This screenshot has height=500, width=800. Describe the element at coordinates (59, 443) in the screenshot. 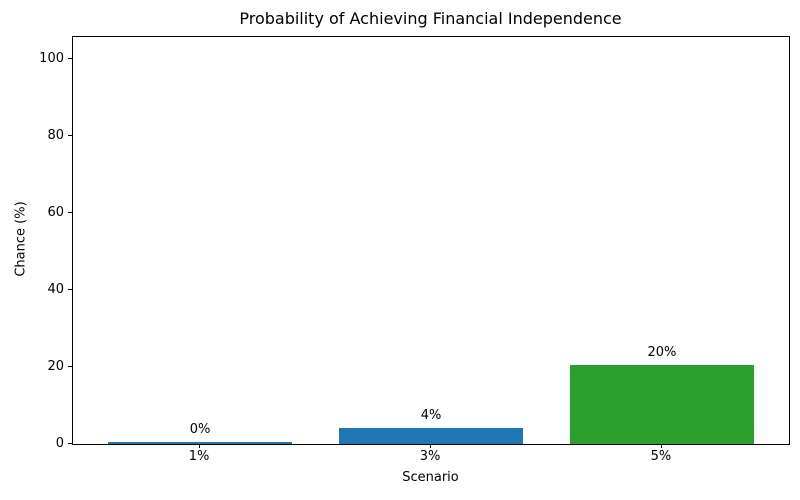

I see `y-tick-label: 0` at that location.